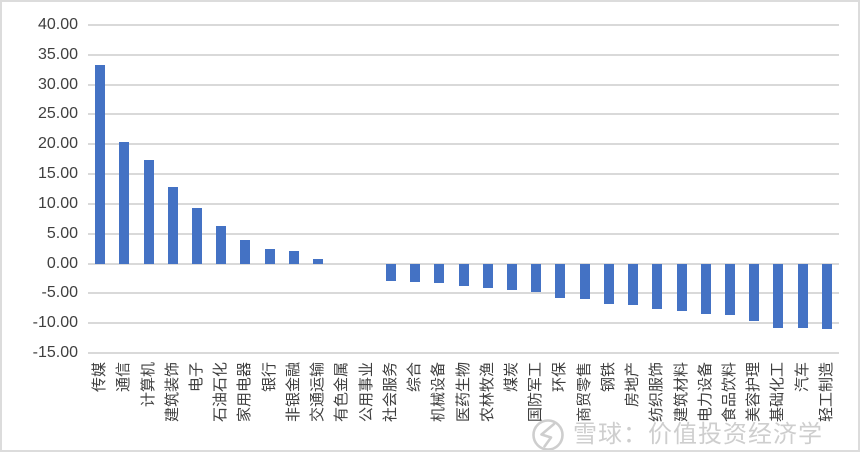 This screenshot has width=860, height=452. I want to click on y-tick-label: 30.00, so click(57, 84).